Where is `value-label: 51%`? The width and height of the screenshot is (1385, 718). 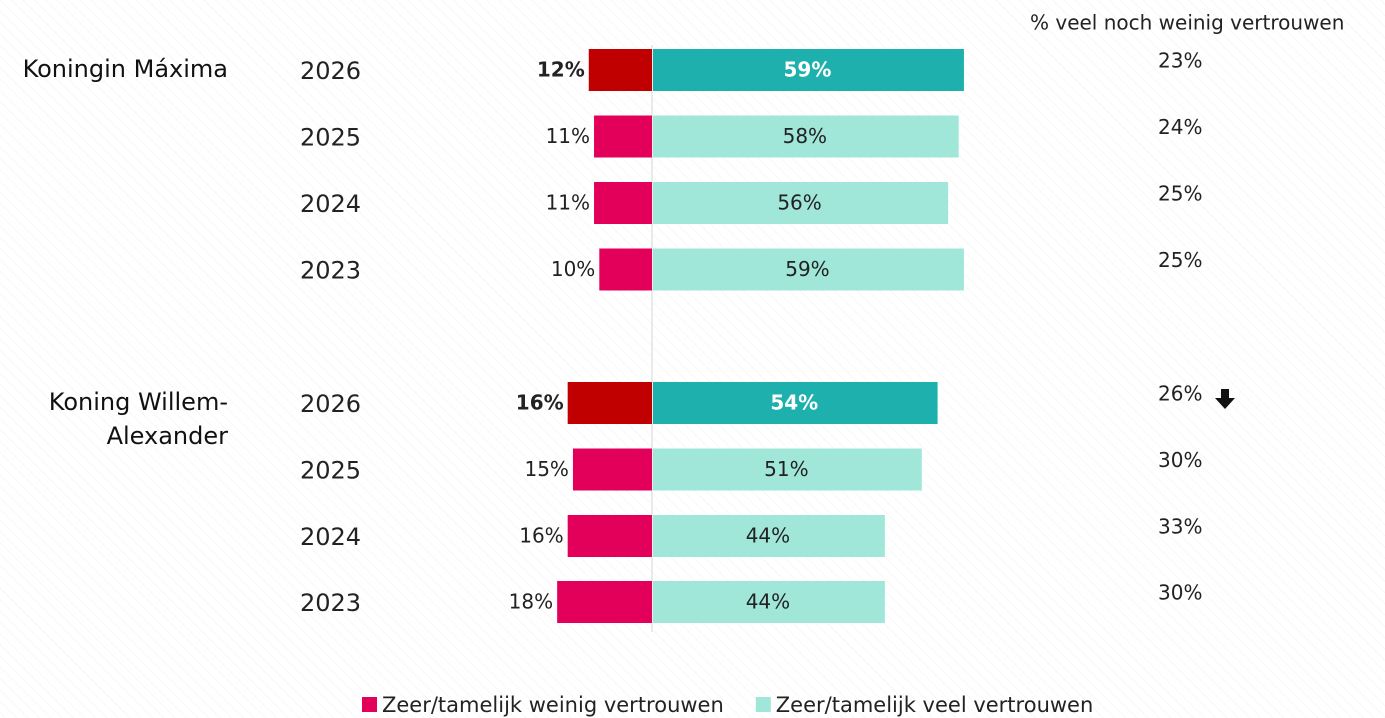 value-label: 51% is located at coordinates (786, 469).